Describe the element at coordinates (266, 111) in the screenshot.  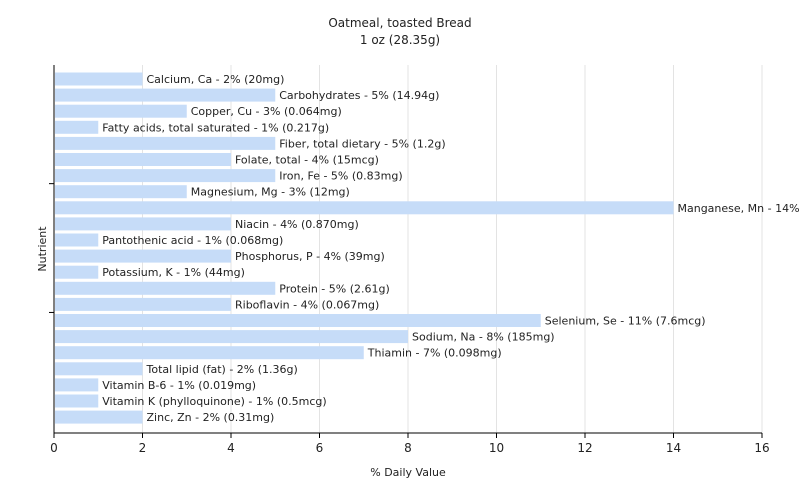
I see `bar-label: Copper, Cu - 3% (0.064mg)` at that location.